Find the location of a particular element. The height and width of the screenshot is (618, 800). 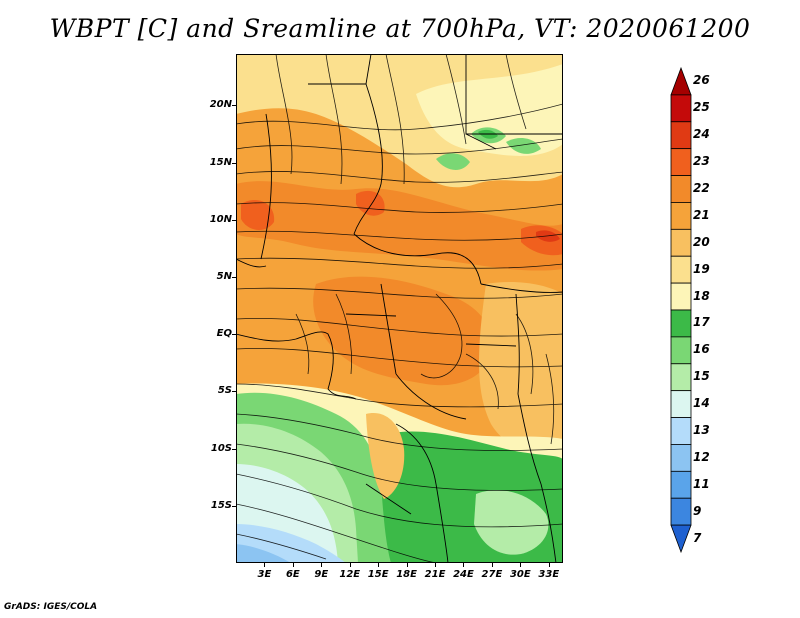

colorbar-label: 21 is located at coordinates (701, 214).